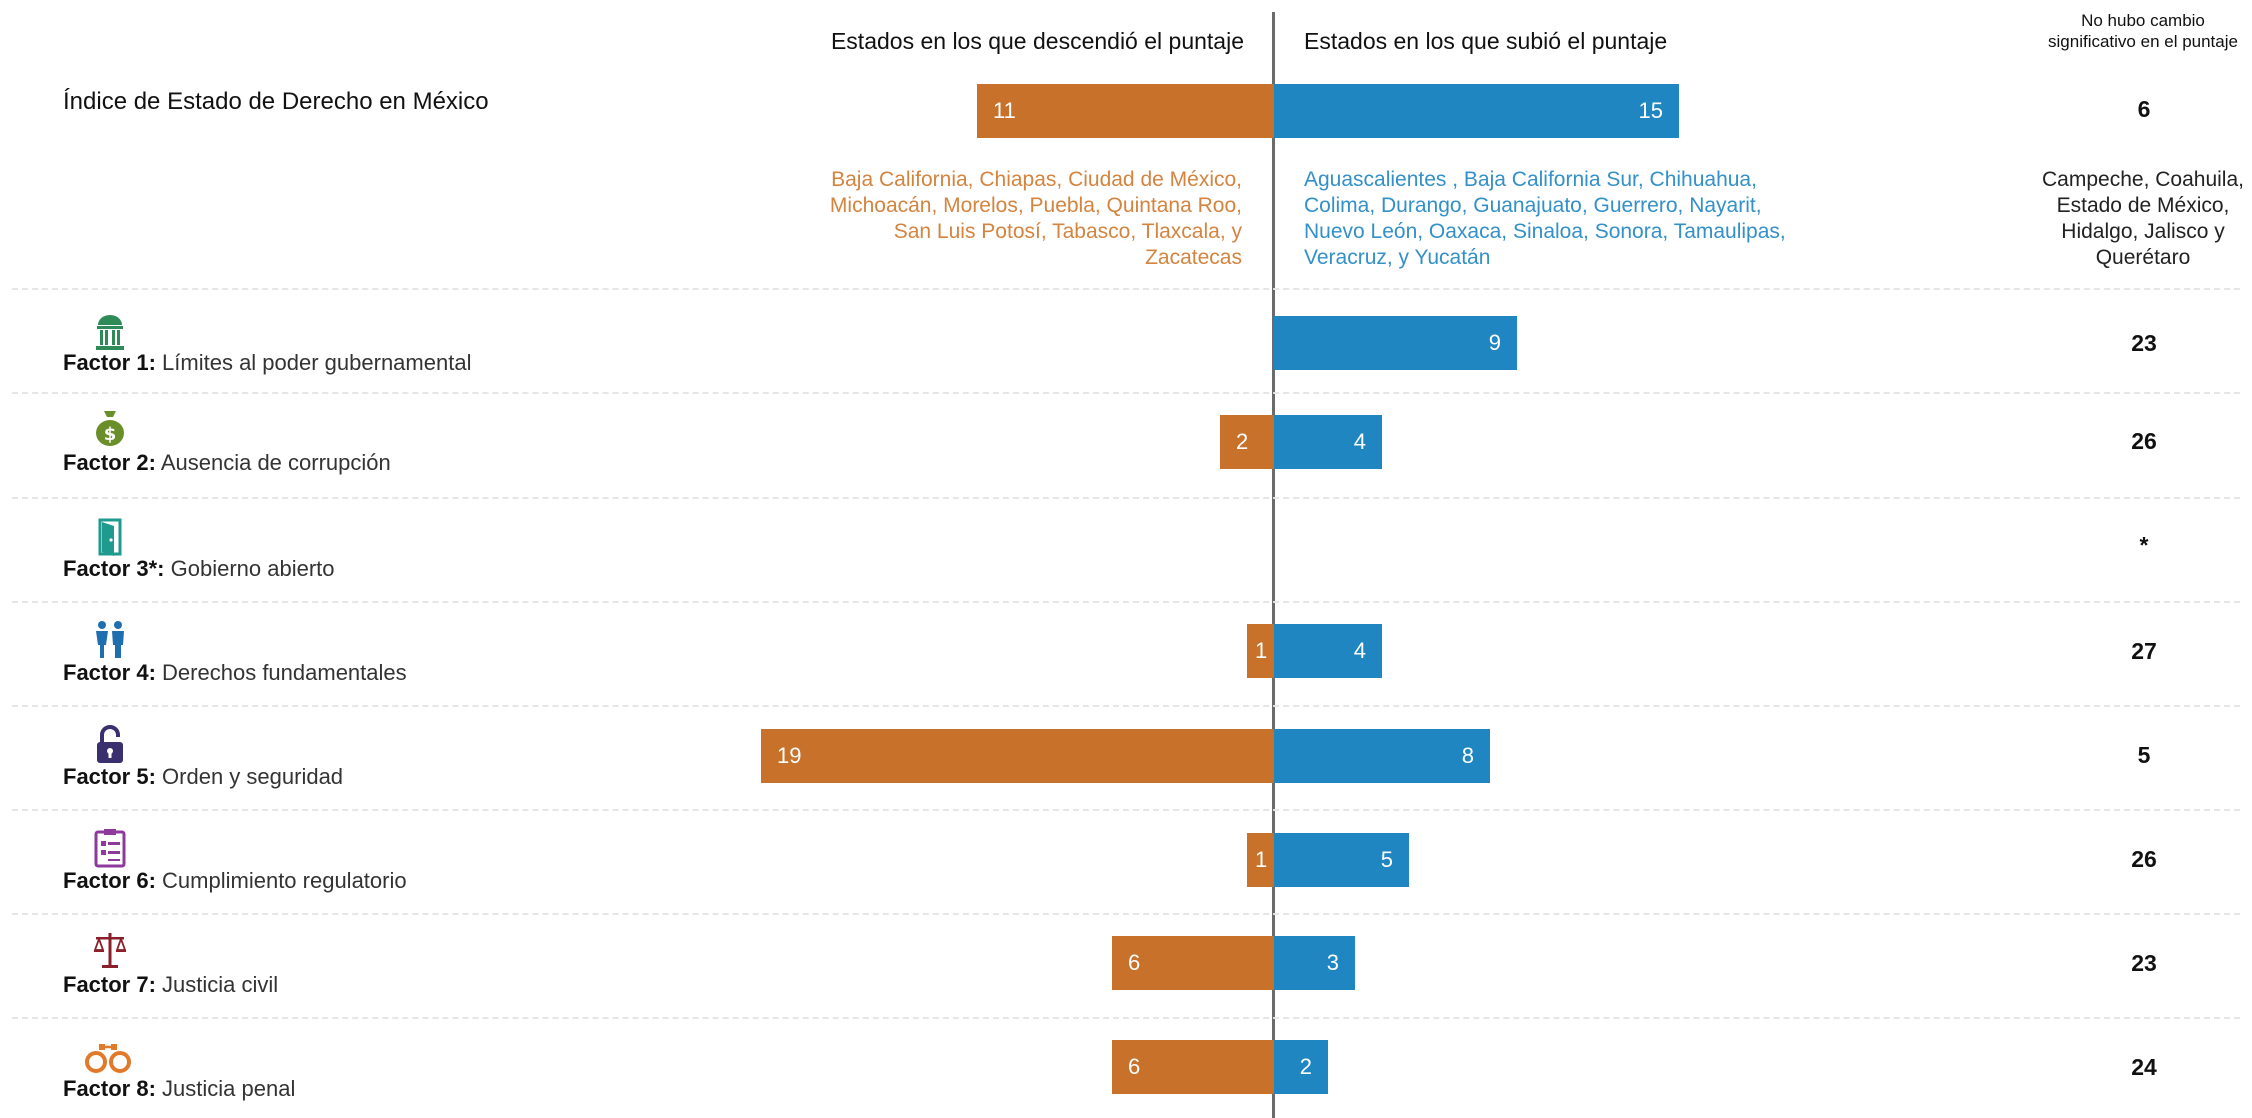 The image size is (2252, 1118). Describe the element at coordinates (1486, 41) in the screenshot. I see `header-up: Estados en los que subió el puntaje` at that location.